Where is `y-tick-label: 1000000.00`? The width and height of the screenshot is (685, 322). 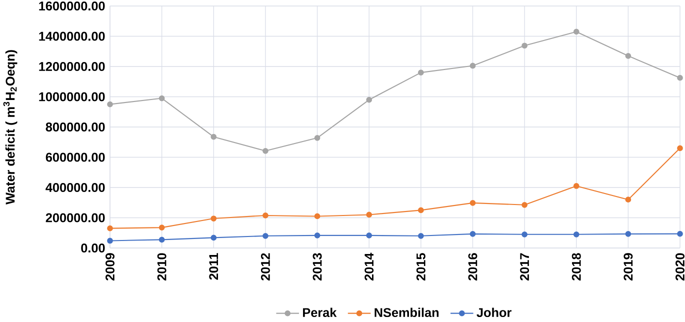 y-tick-label: 1000000.00 is located at coordinates (72, 97).